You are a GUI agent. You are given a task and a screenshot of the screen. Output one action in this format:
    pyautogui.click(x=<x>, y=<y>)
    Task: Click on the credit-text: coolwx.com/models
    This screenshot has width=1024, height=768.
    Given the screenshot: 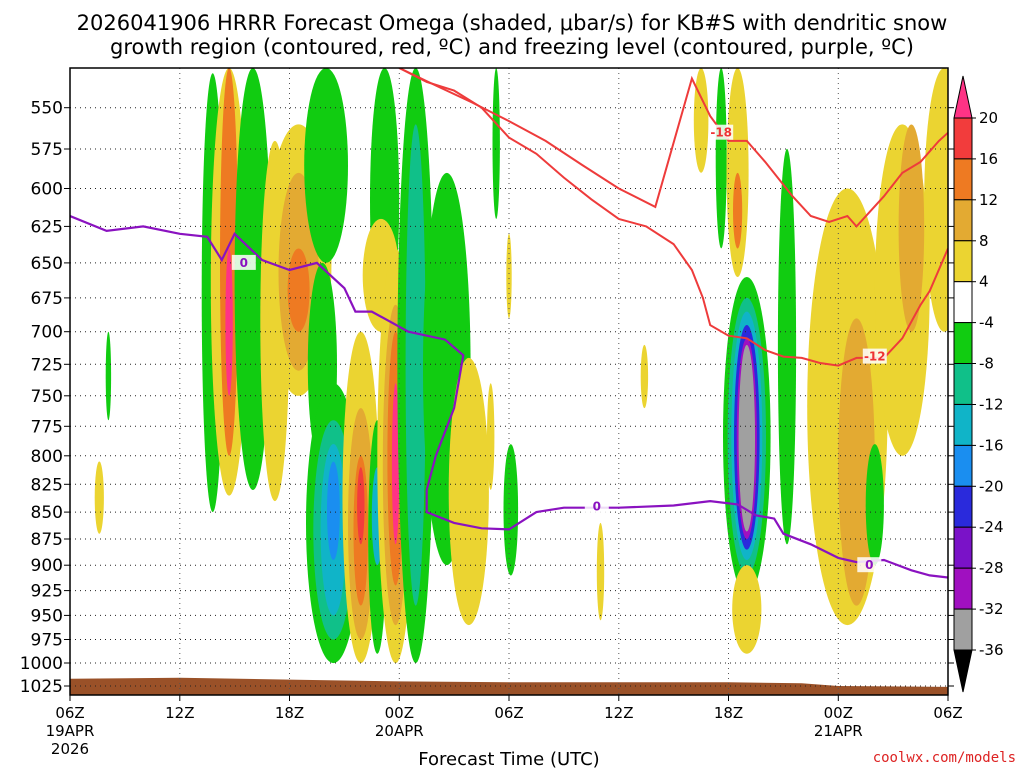 What is the action you would take?
    pyautogui.click(x=944, y=758)
    